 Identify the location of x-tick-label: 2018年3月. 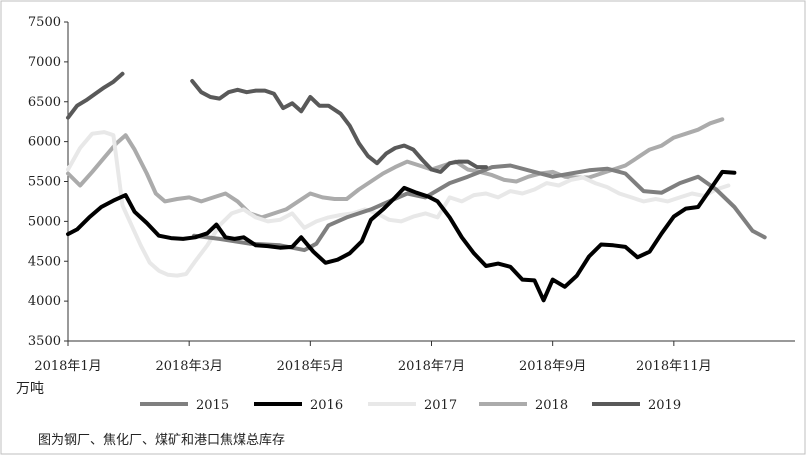
(188, 366).